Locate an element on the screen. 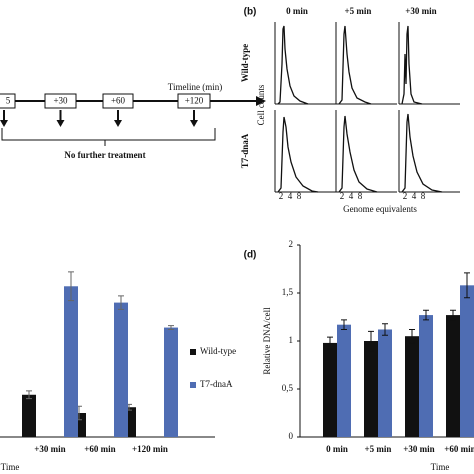 The image size is (474, 474). row-header: Wild-type is located at coordinates (245, 63).